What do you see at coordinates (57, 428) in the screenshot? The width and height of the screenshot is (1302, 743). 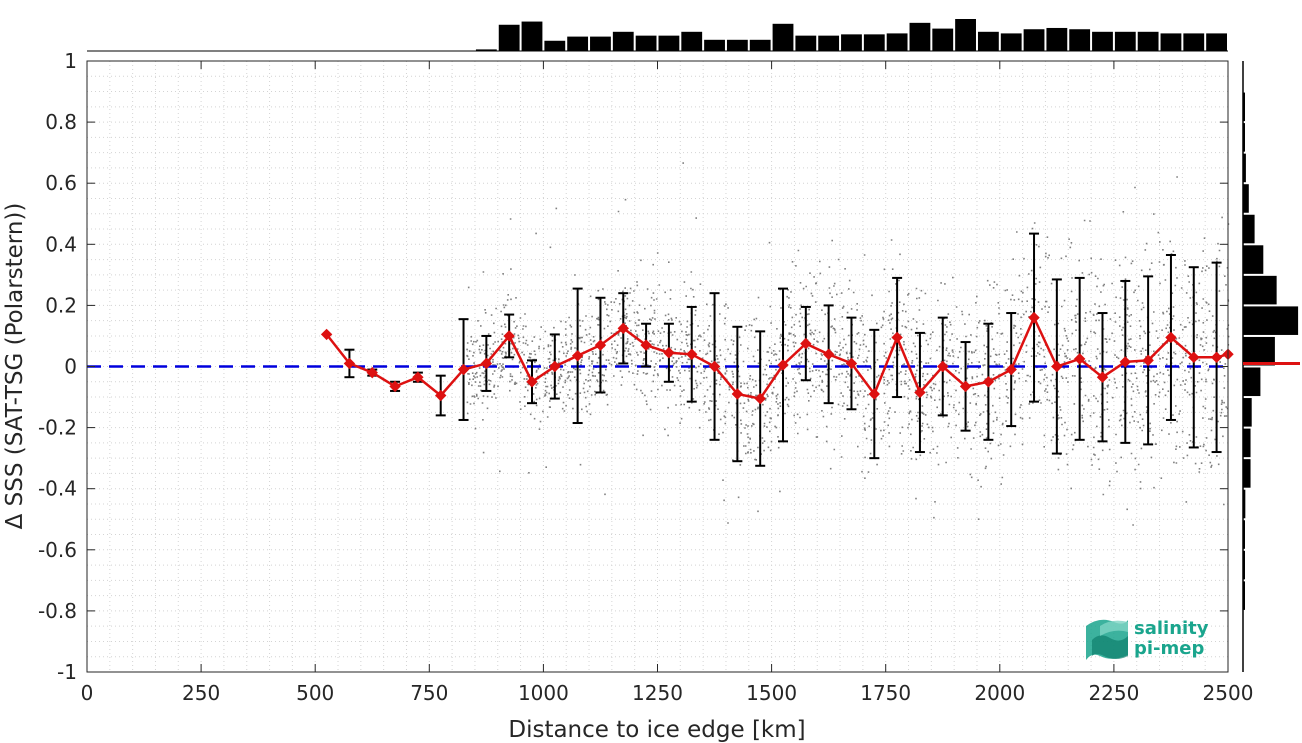 I see `y-tick-label: -0.2` at bounding box center [57, 428].